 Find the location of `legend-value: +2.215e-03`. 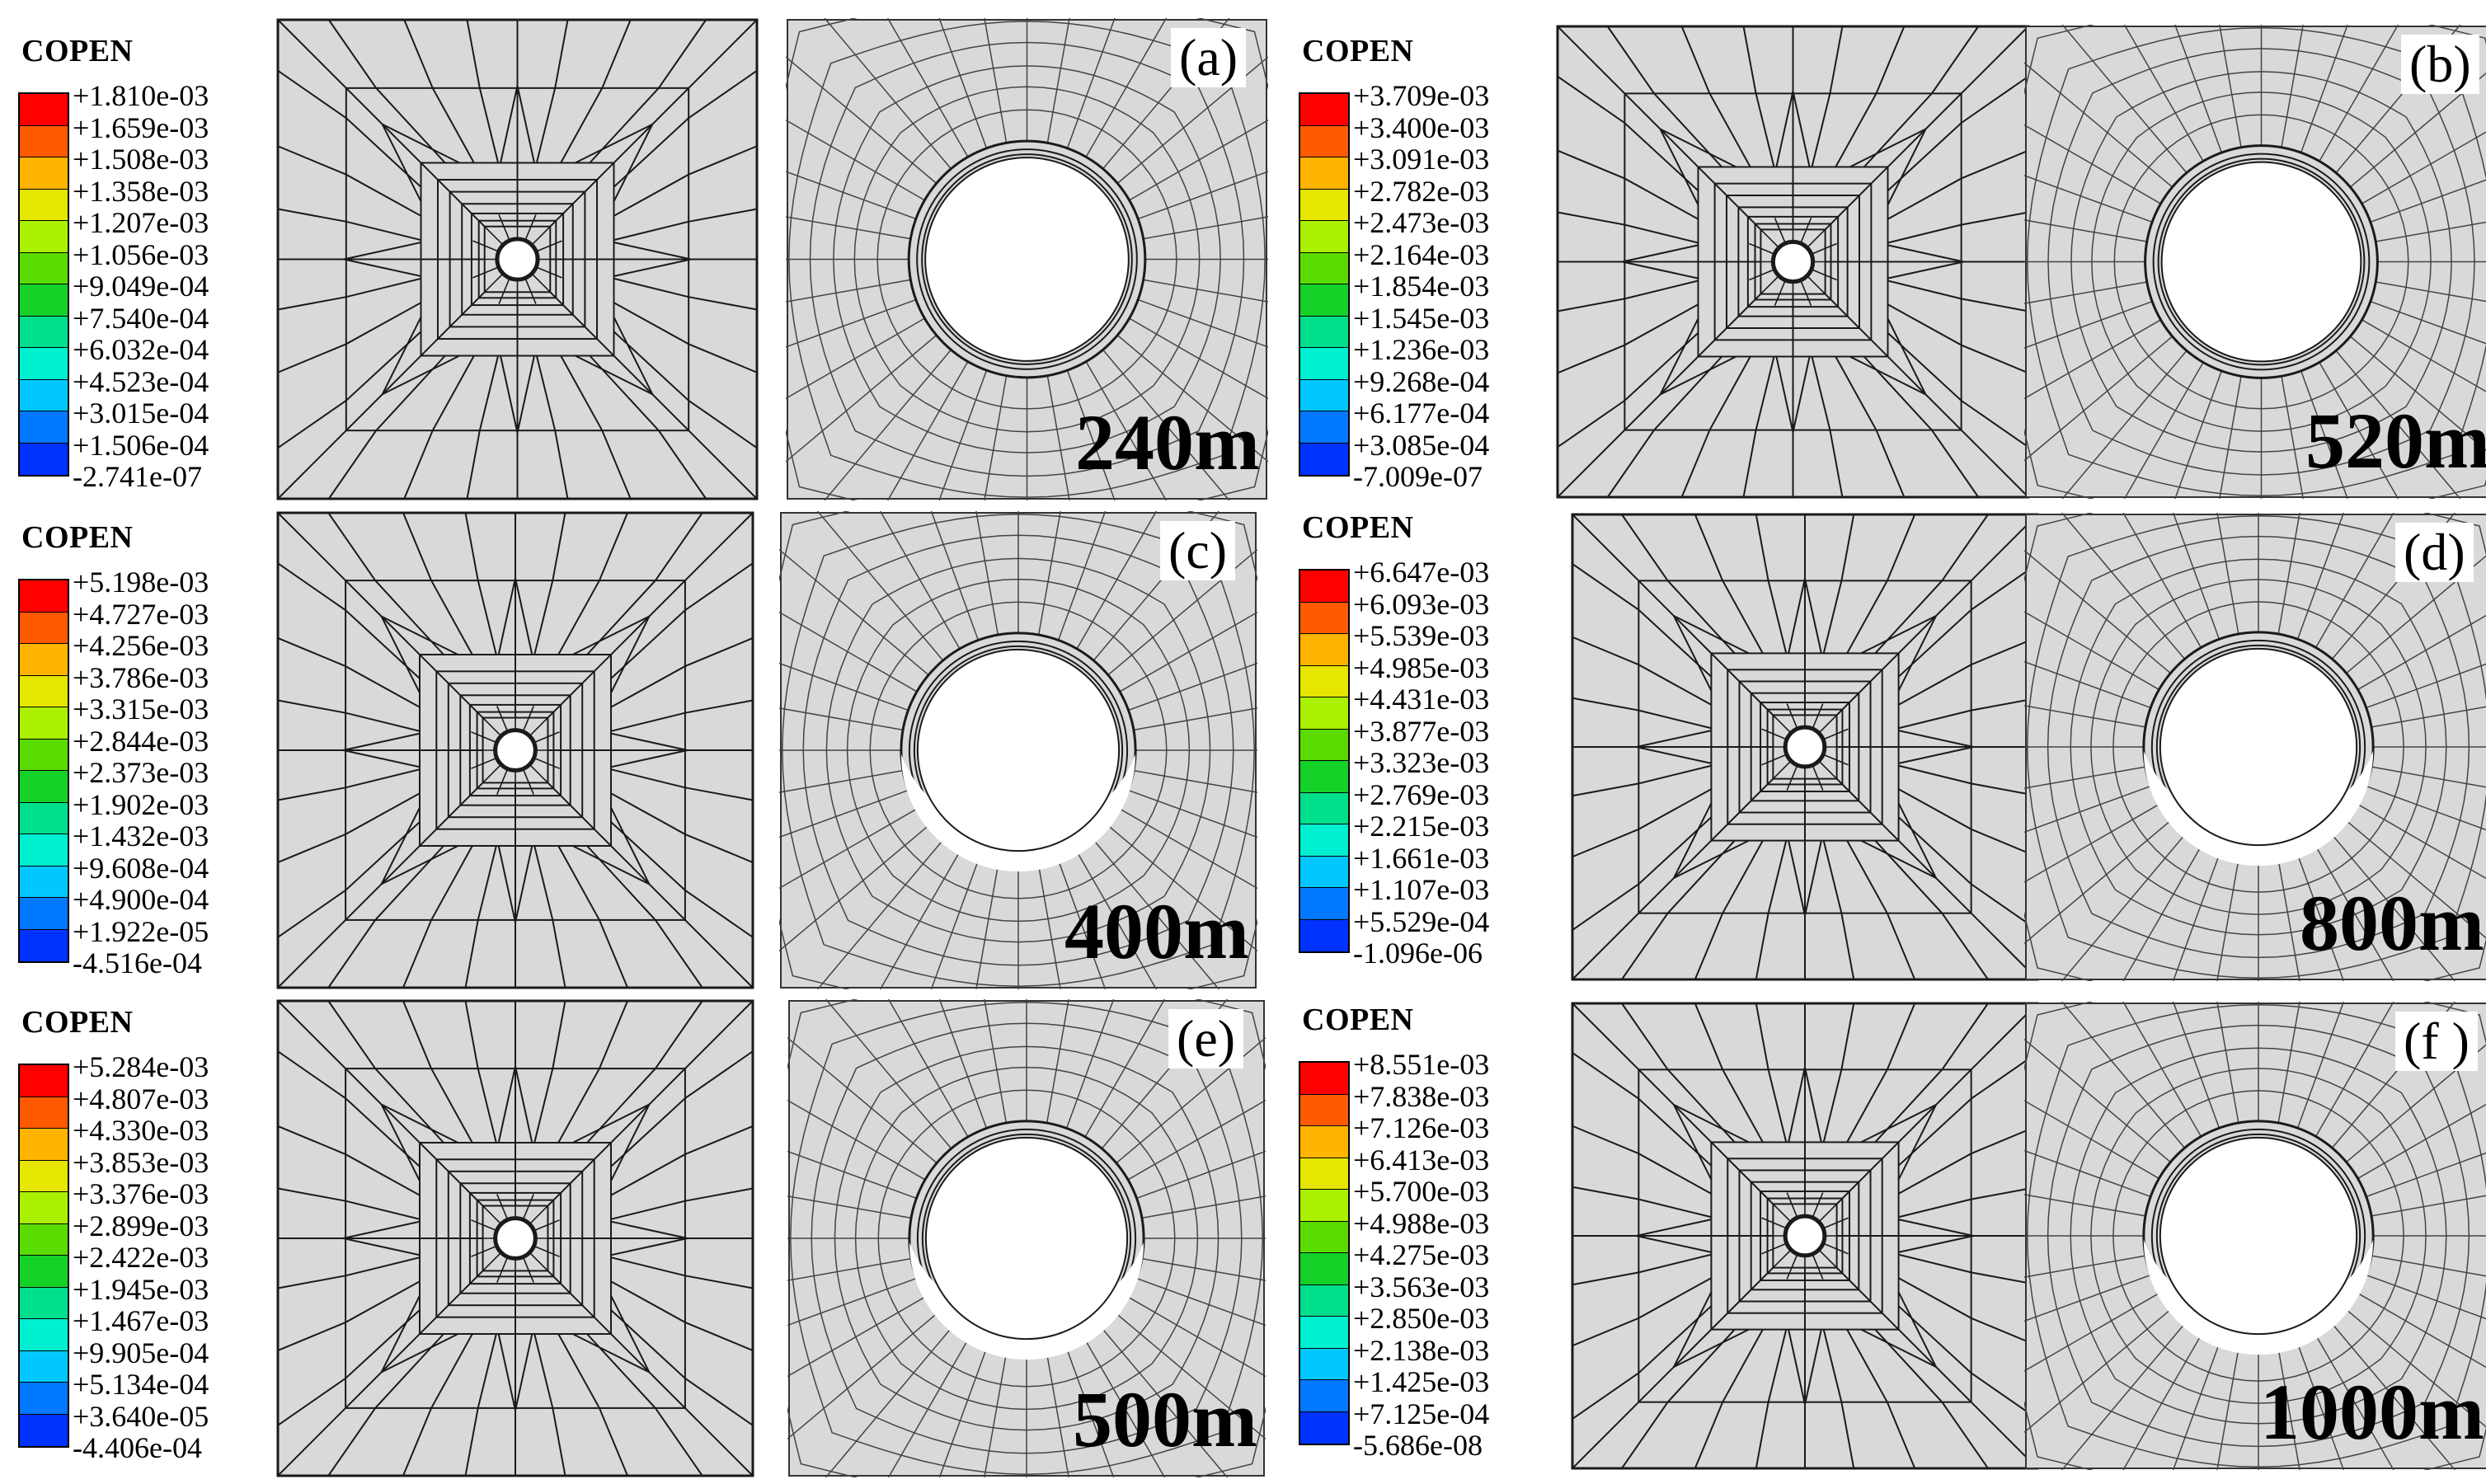

legend-value: +2.215e-03 is located at coordinates (1421, 826).